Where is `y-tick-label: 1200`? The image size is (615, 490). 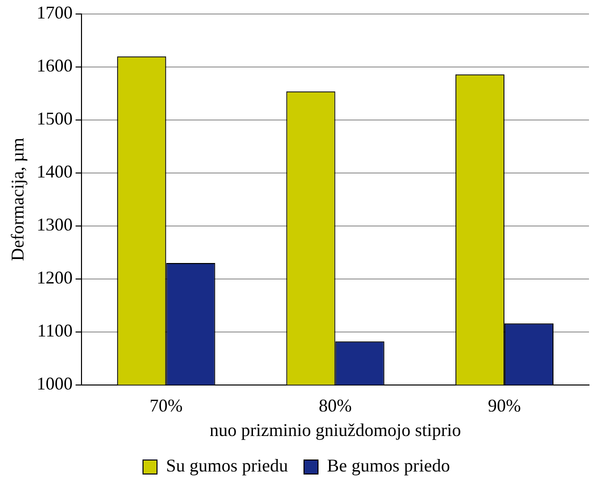
y-tick-label: 1200 is located at coordinates (54, 278).